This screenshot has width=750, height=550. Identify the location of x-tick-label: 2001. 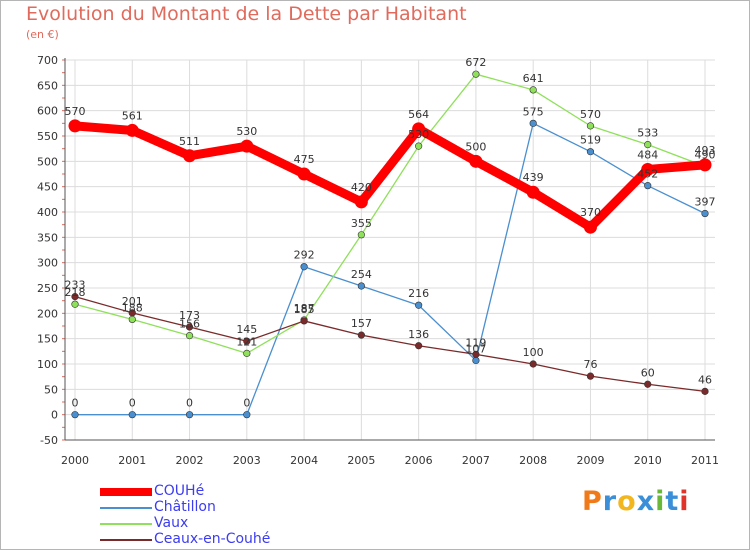
(132, 460).